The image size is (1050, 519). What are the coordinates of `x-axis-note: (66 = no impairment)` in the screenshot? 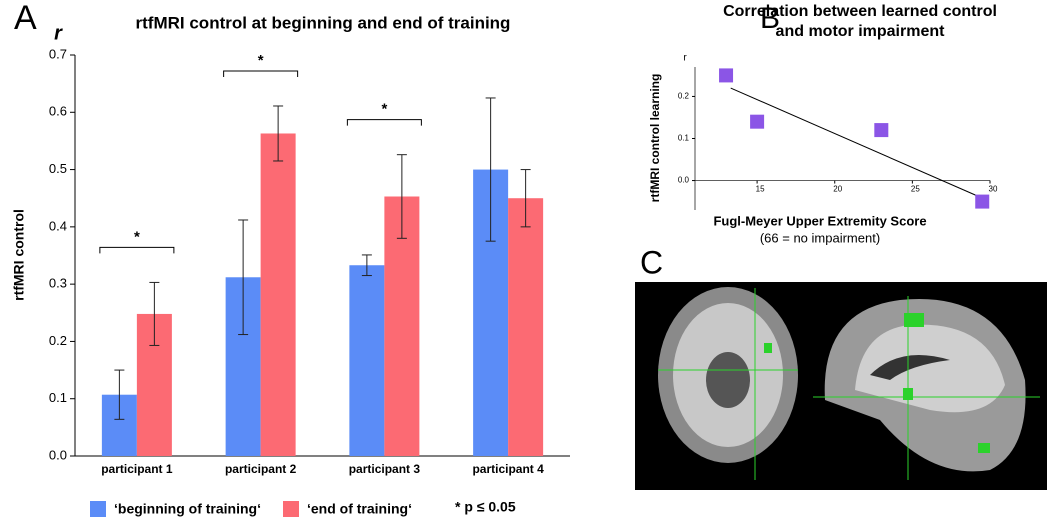 It's located at (820, 237).